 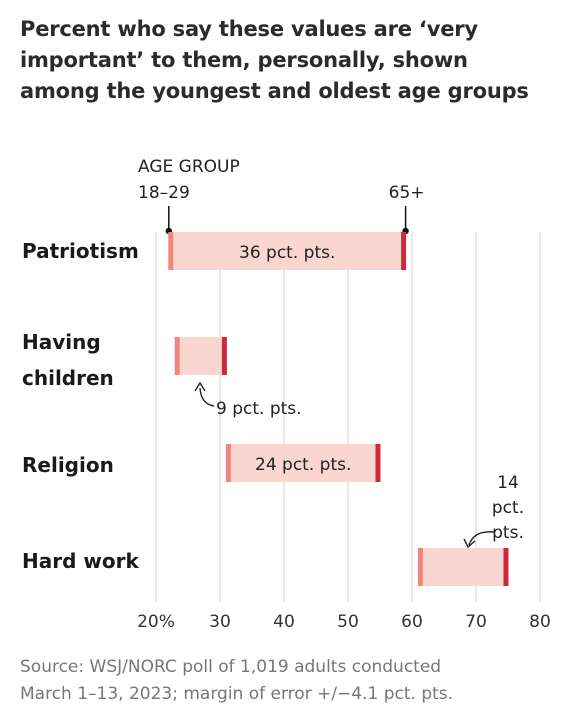 What do you see at coordinates (508, 533) in the screenshot?
I see `gap-label: pts.` at bounding box center [508, 533].